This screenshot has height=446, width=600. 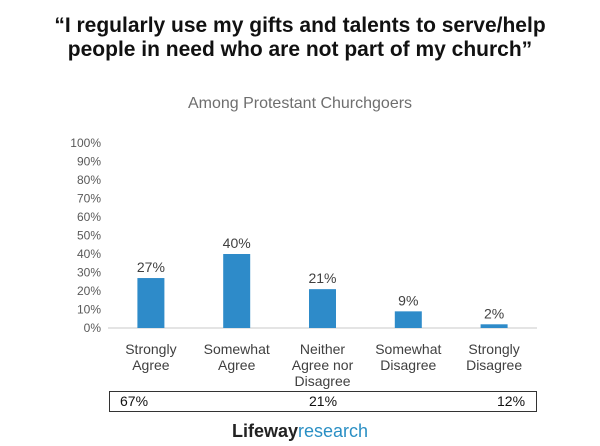 What do you see at coordinates (134, 401) in the screenshot?
I see `summary-agree-value: 67%` at bounding box center [134, 401].